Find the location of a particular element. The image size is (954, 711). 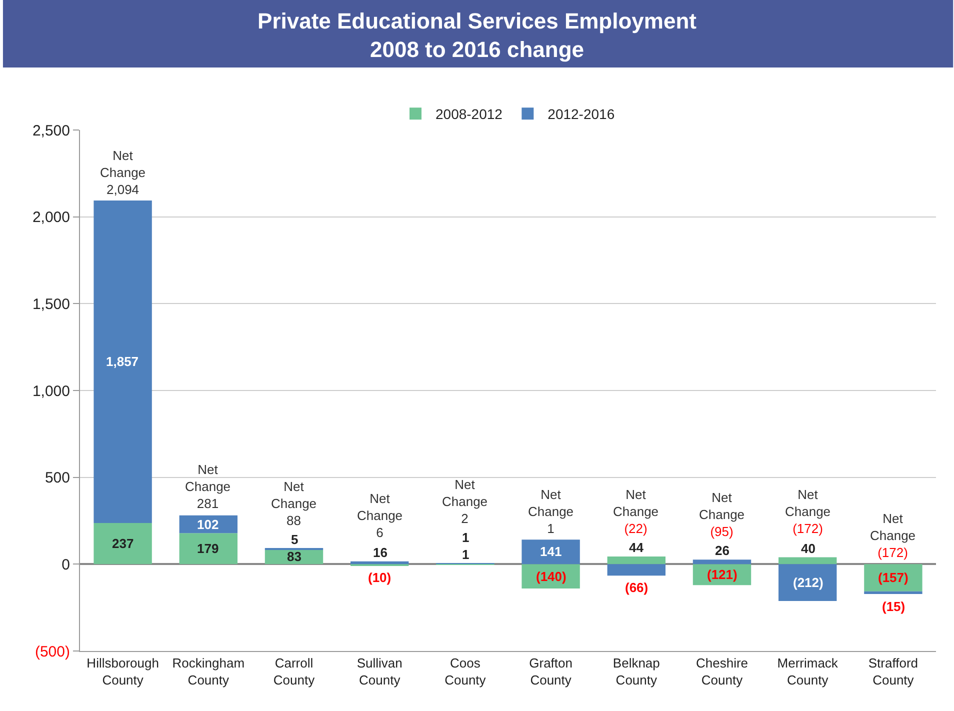

data-label: (121) is located at coordinates (722, 574).